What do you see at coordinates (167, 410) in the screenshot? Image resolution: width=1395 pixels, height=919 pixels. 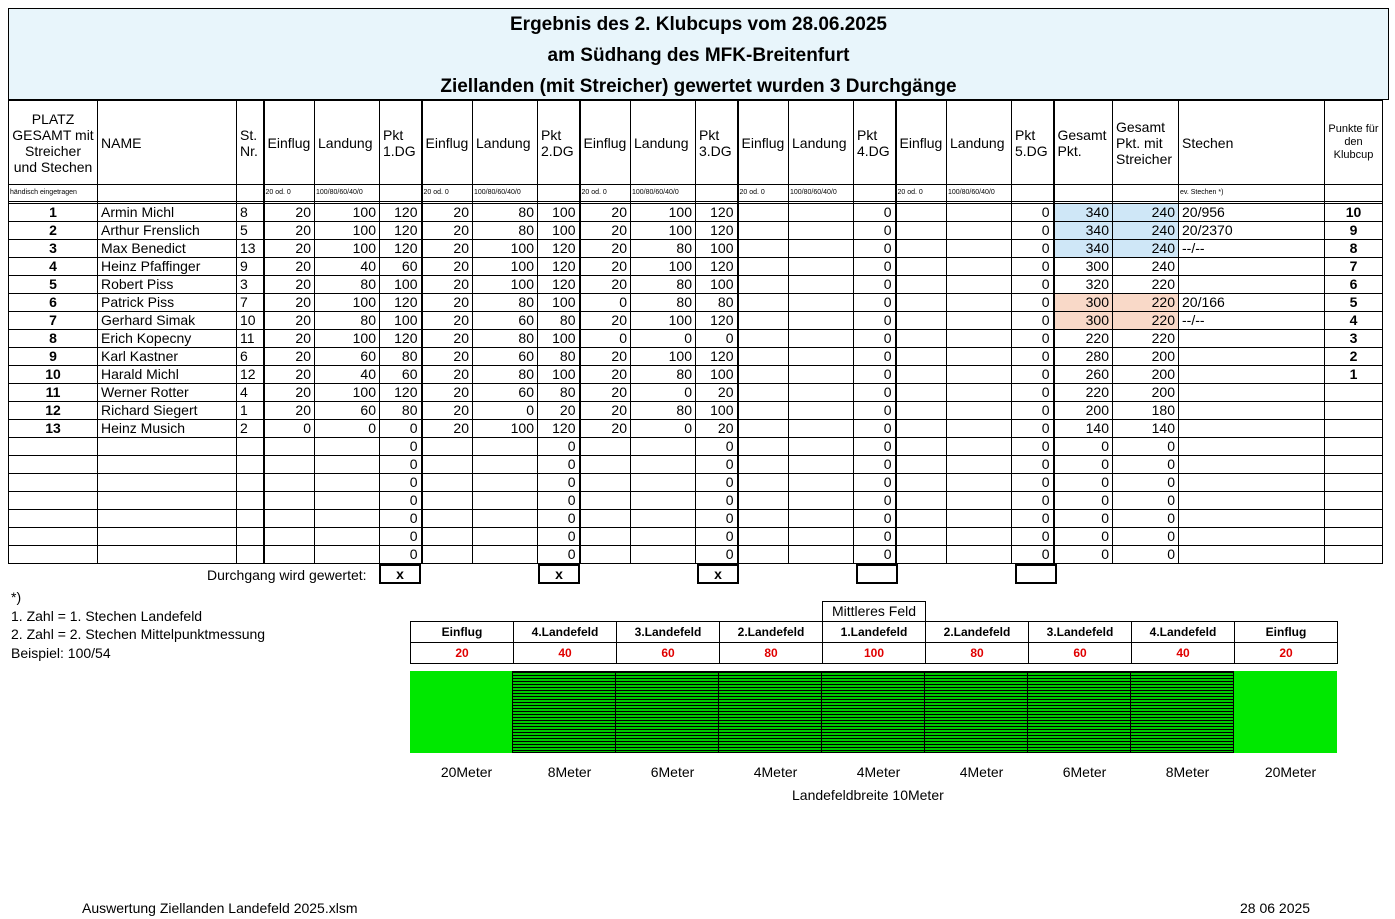 I see `table-cell: Richard Siegert` at bounding box center [167, 410].